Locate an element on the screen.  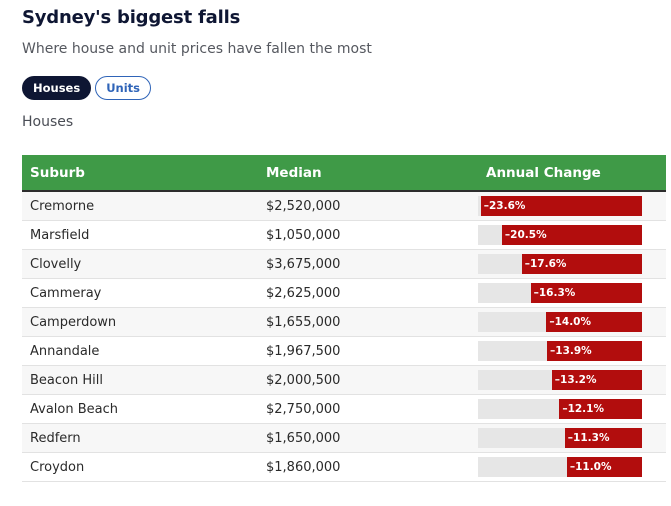
change-bar-track: –20.5% is located at coordinates (560, 235).